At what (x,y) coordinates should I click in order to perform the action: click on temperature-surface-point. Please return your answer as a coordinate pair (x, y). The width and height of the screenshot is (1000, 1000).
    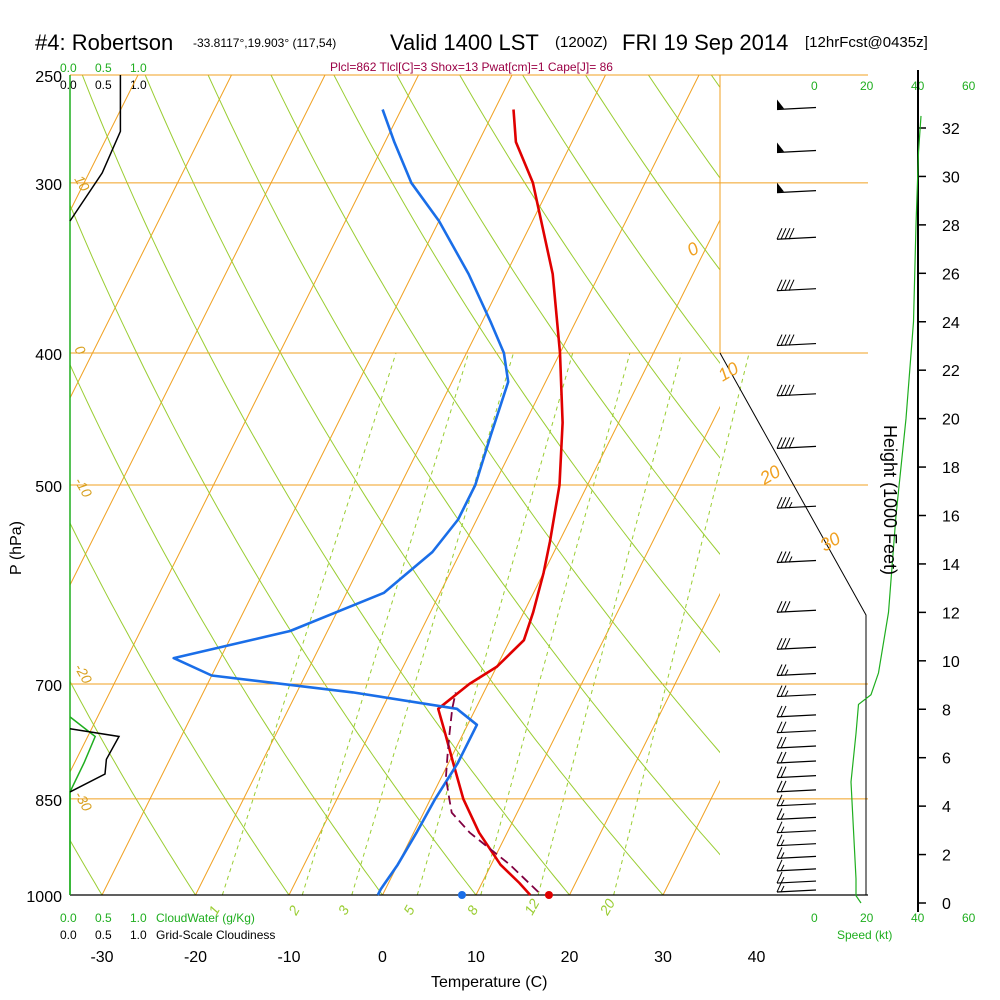
    Looking at the image, I should click on (548, 895).